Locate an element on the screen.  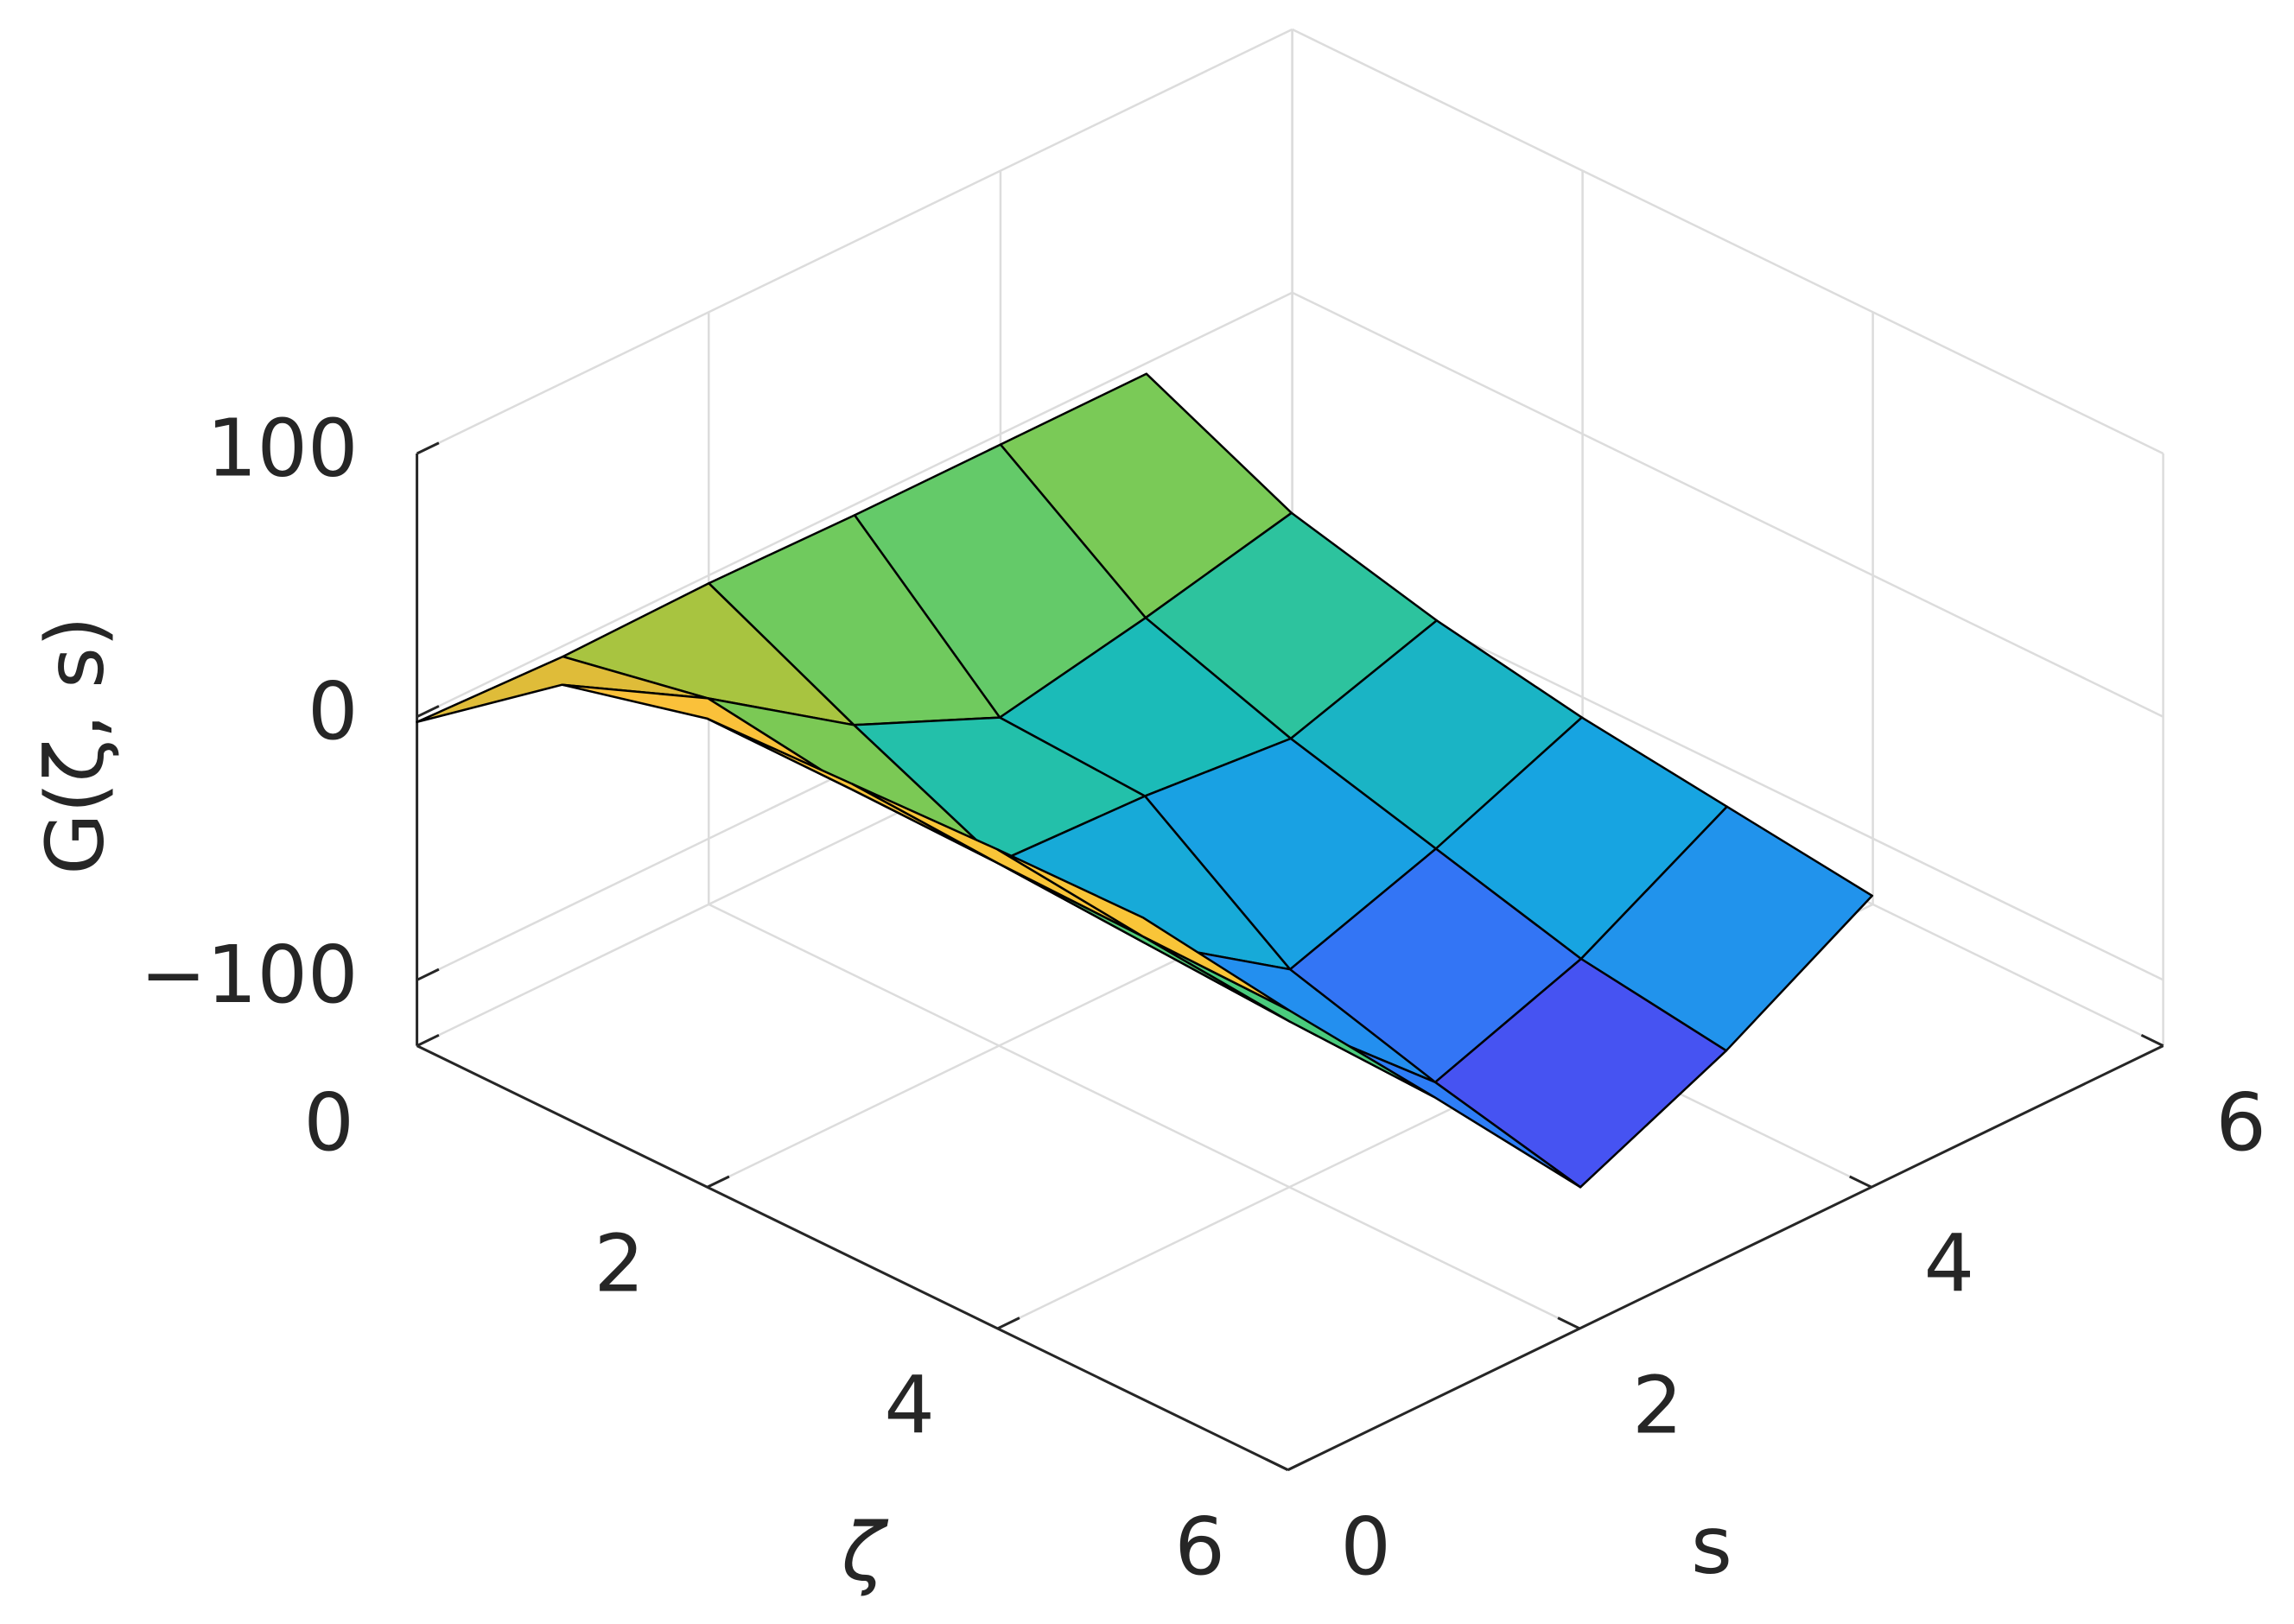
x-tick-label: 2 is located at coordinates (619, 1264).